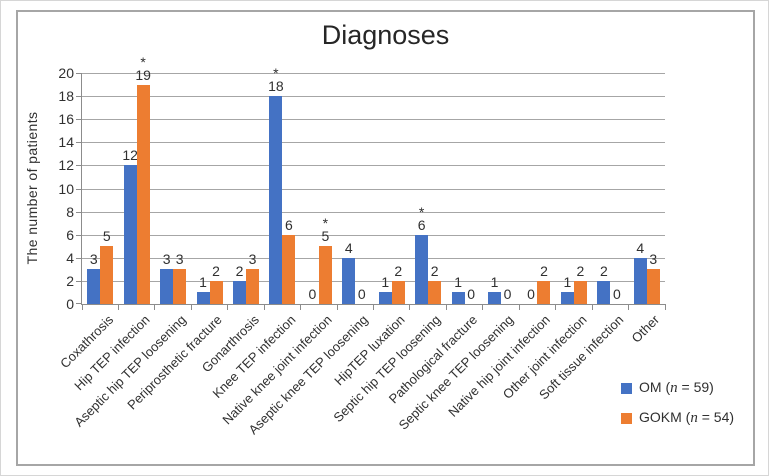 The image size is (769, 476). Describe the element at coordinates (70, 234) in the screenshot. I see `y-tick-label: 6` at that location.